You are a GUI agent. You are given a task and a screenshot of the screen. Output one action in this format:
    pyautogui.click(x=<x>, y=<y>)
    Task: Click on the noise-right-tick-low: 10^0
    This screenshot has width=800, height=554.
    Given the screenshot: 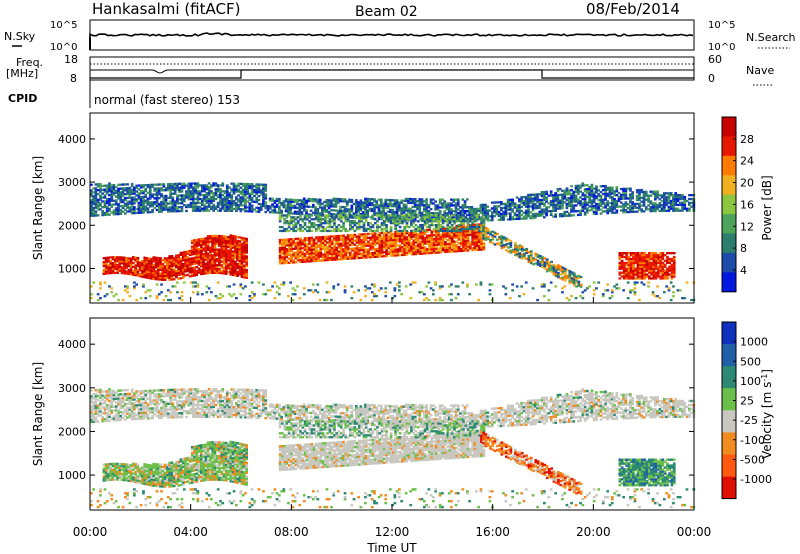 What is the action you would take?
    pyautogui.click(x=721, y=47)
    